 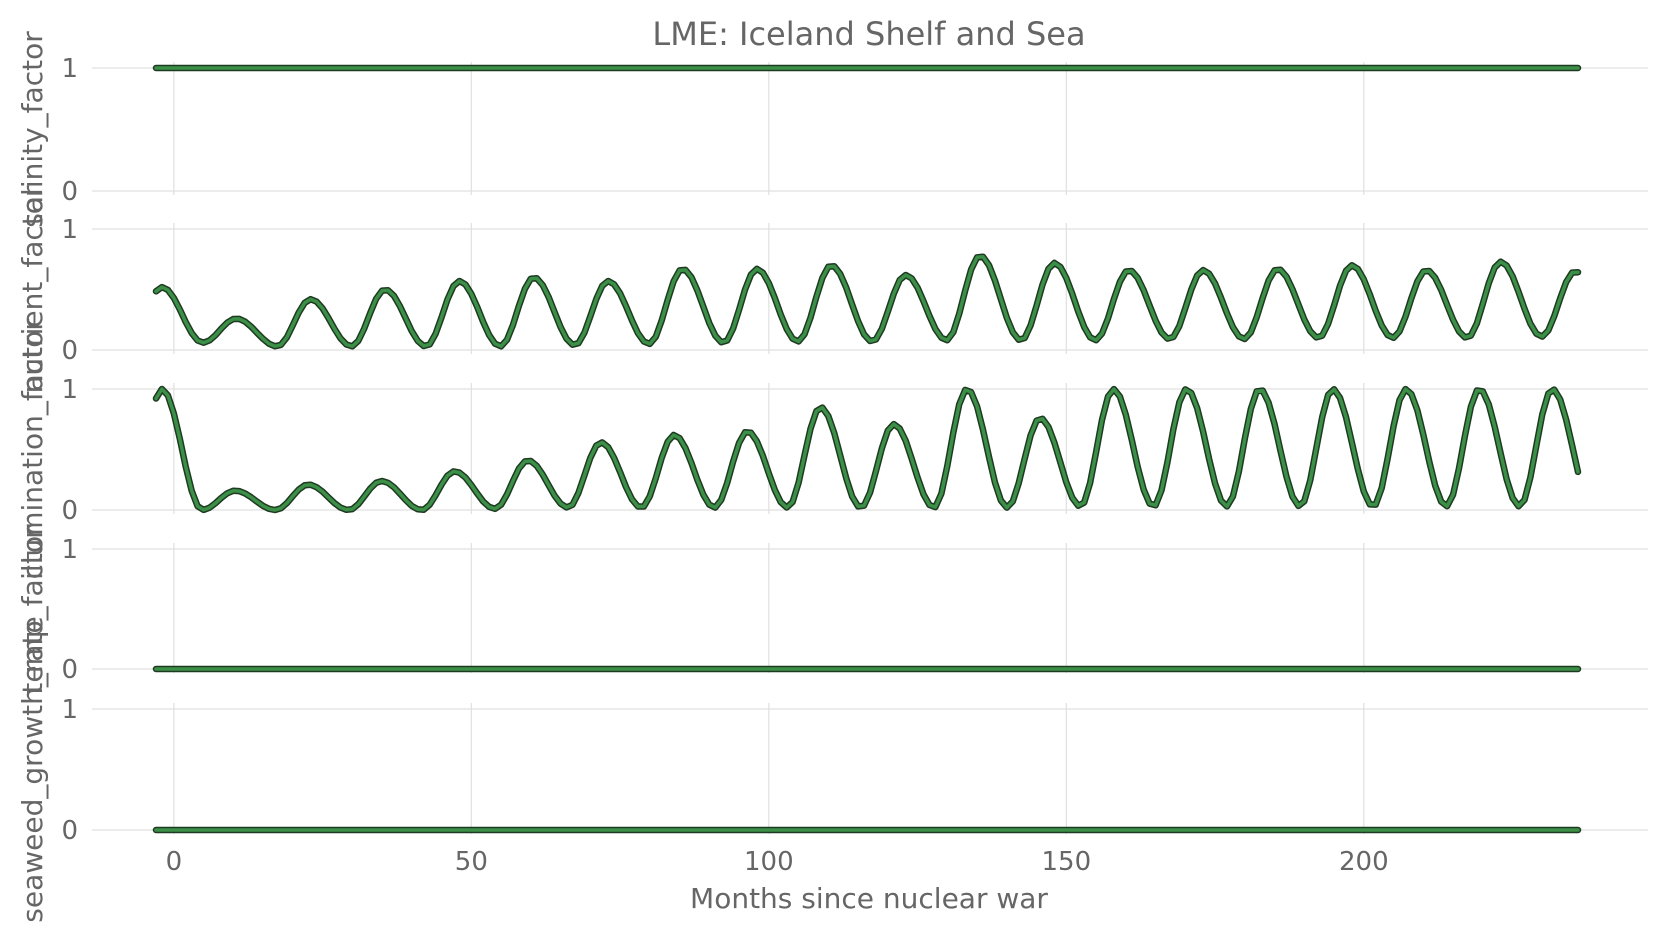 I want to click on x-tick-label: 150, so click(x=1066, y=862).